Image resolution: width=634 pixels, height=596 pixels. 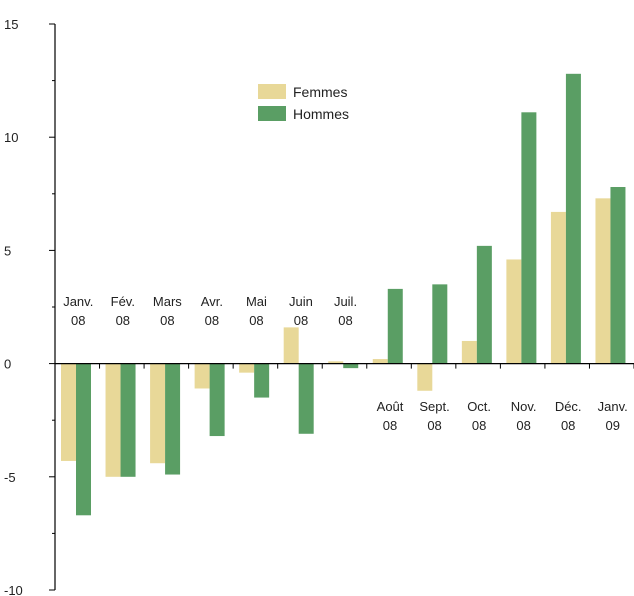 What do you see at coordinates (272, 113) in the screenshot?
I see `legend-swatch-hommes` at bounding box center [272, 113].